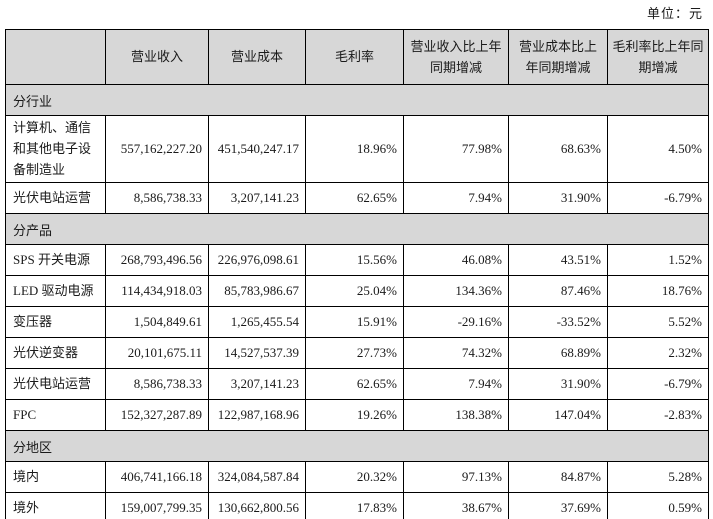  What do you see at coordinates (354, 353) in the screenshot?
I see `cell-gross-margin: 27.73%` at bounding box center [354, 353].